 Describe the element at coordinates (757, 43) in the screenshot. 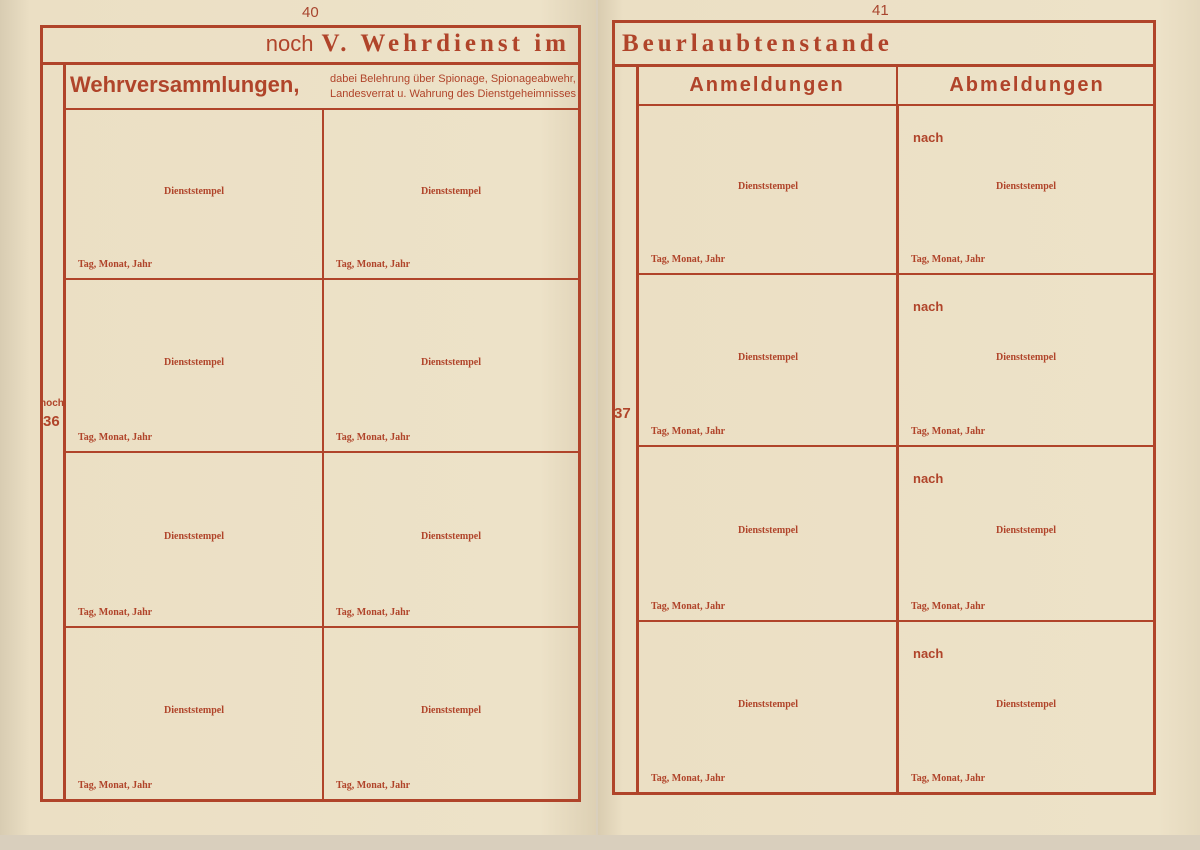

I see `page-title: Beurlaubtenstande` at that location.